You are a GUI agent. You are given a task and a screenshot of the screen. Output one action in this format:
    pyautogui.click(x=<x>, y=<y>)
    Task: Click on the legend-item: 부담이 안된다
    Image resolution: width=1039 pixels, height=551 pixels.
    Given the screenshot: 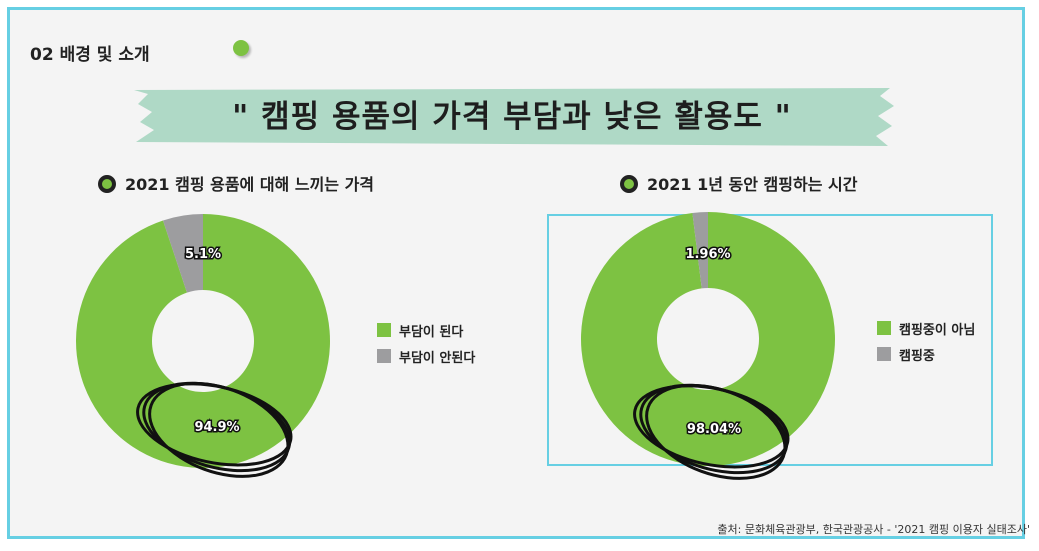 What is the action you would take?
    pyautogui.click(x=426, y=356)
    